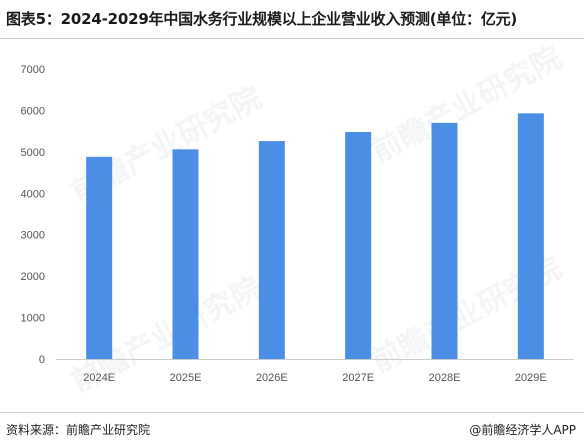  Describe the element at coordinates (33, 153) in the screenshot. I see `y-tick-label: 5000` at that location.